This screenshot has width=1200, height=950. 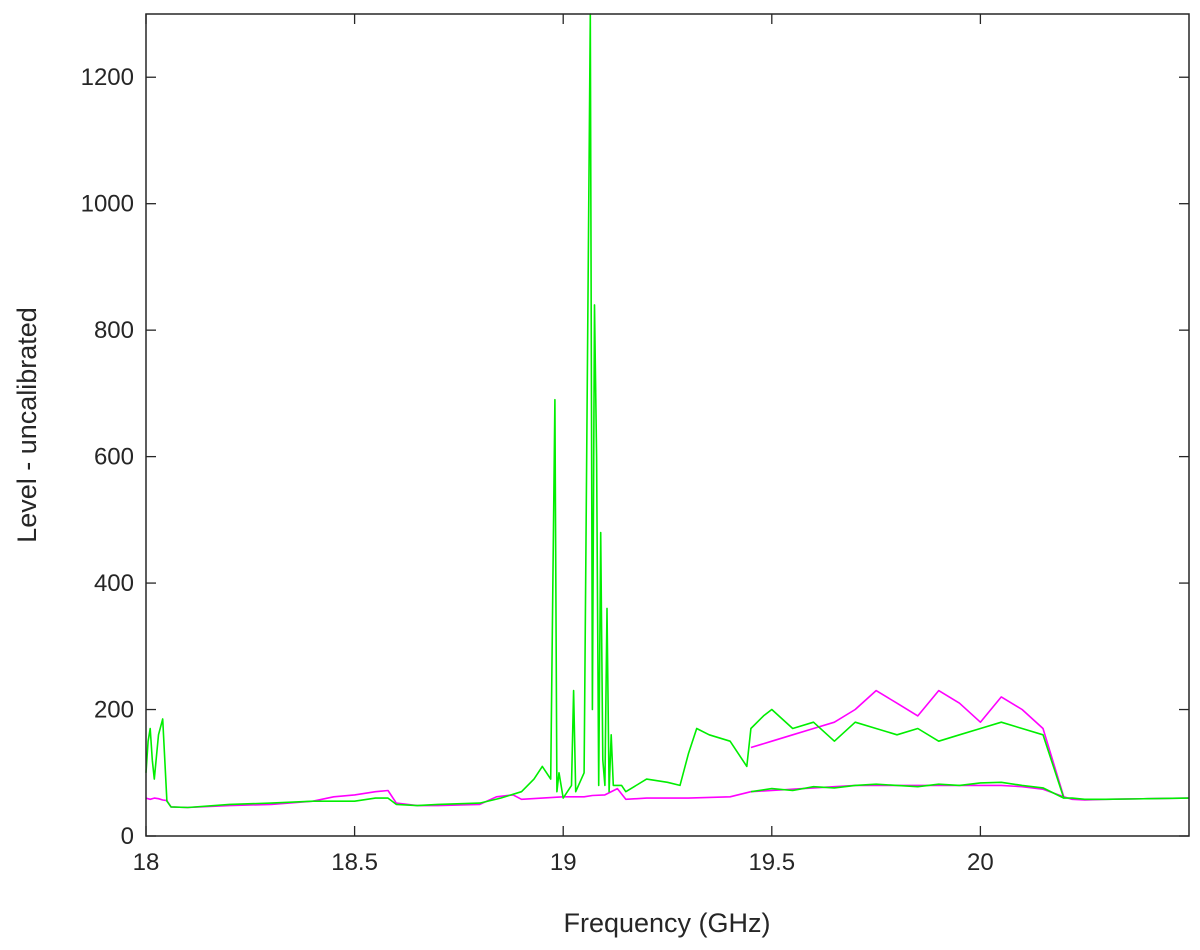 I want to click on x-tick-label-2: 19, so click(x=563, y=862).